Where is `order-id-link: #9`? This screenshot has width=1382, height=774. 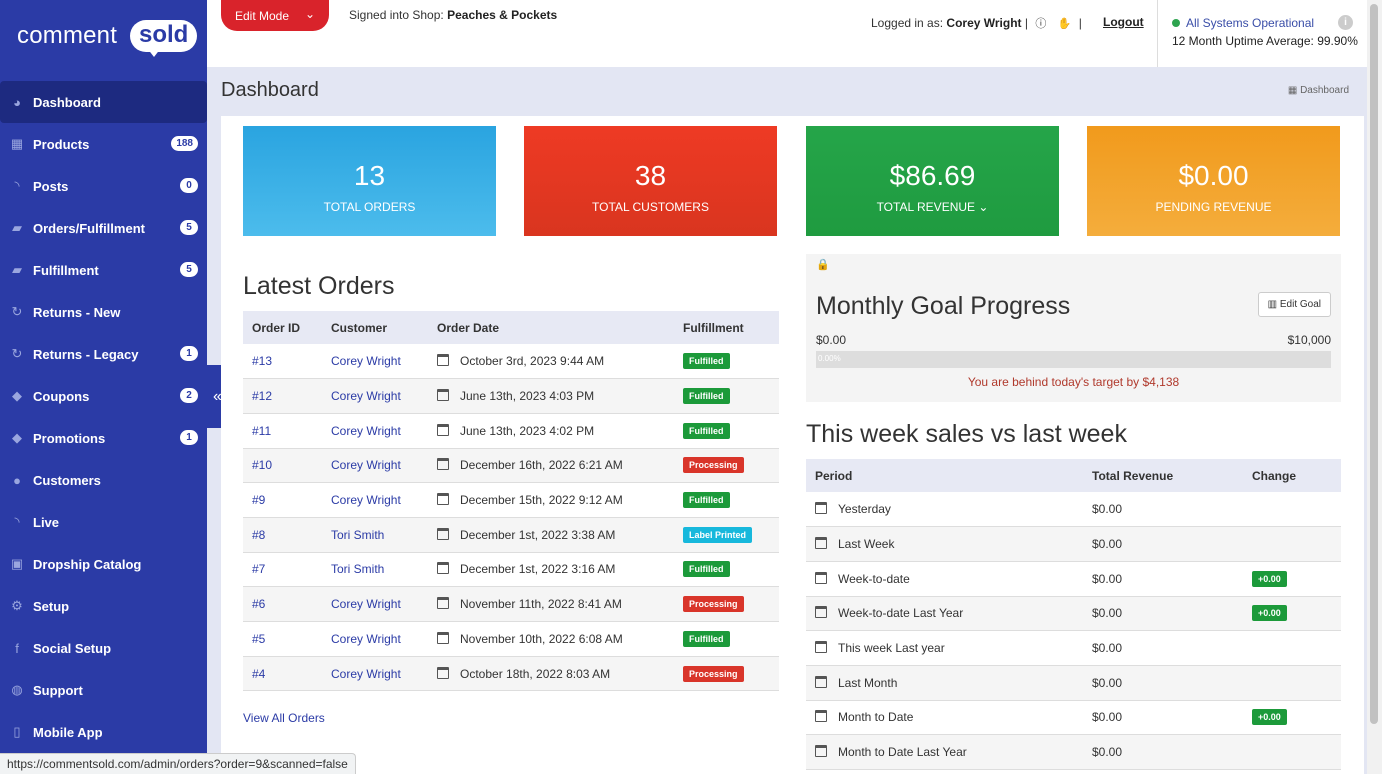
order-id-link: #9 is located at coordinates (259, 500).